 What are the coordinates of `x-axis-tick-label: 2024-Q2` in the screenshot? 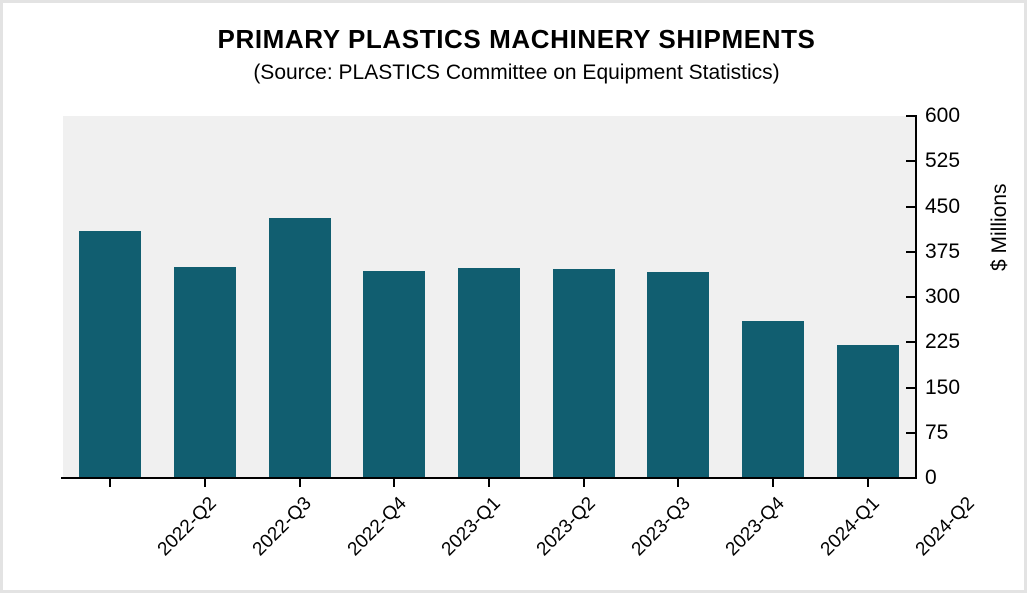 It's located at (945, 527).